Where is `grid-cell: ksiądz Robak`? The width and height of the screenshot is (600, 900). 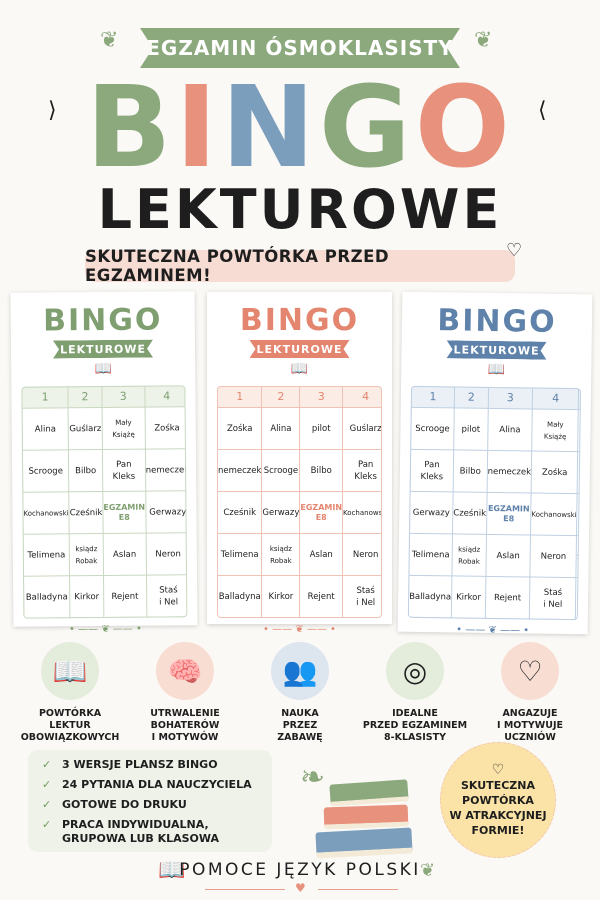
grid-cell: ksiądz Robak is located at coordinates (281, 554).